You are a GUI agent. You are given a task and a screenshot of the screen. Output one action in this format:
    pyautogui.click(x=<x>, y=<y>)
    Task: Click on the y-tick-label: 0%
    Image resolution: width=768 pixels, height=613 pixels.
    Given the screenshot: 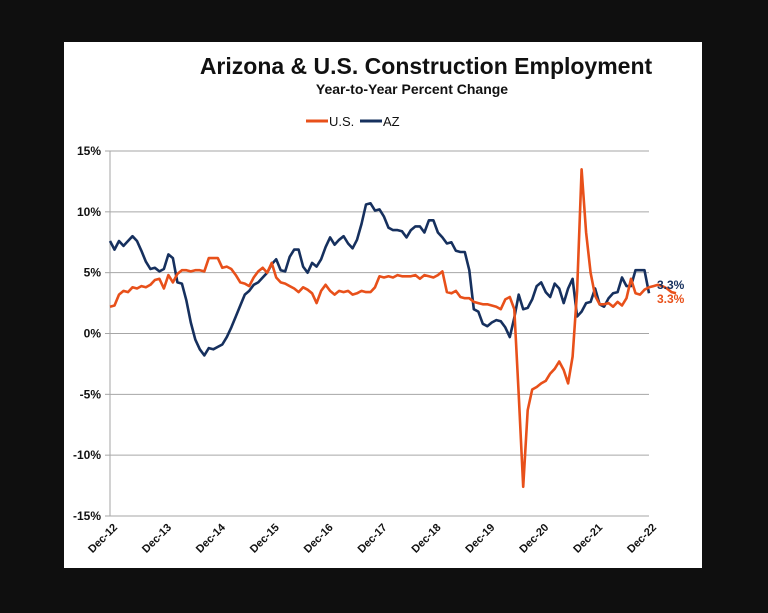 What is the action you would take?
    pyautogui.click(x=93, y=334)
    